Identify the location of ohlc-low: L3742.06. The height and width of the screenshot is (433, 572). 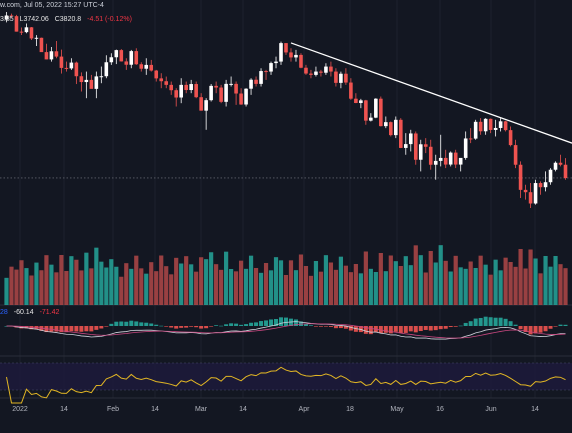
(34, 19).